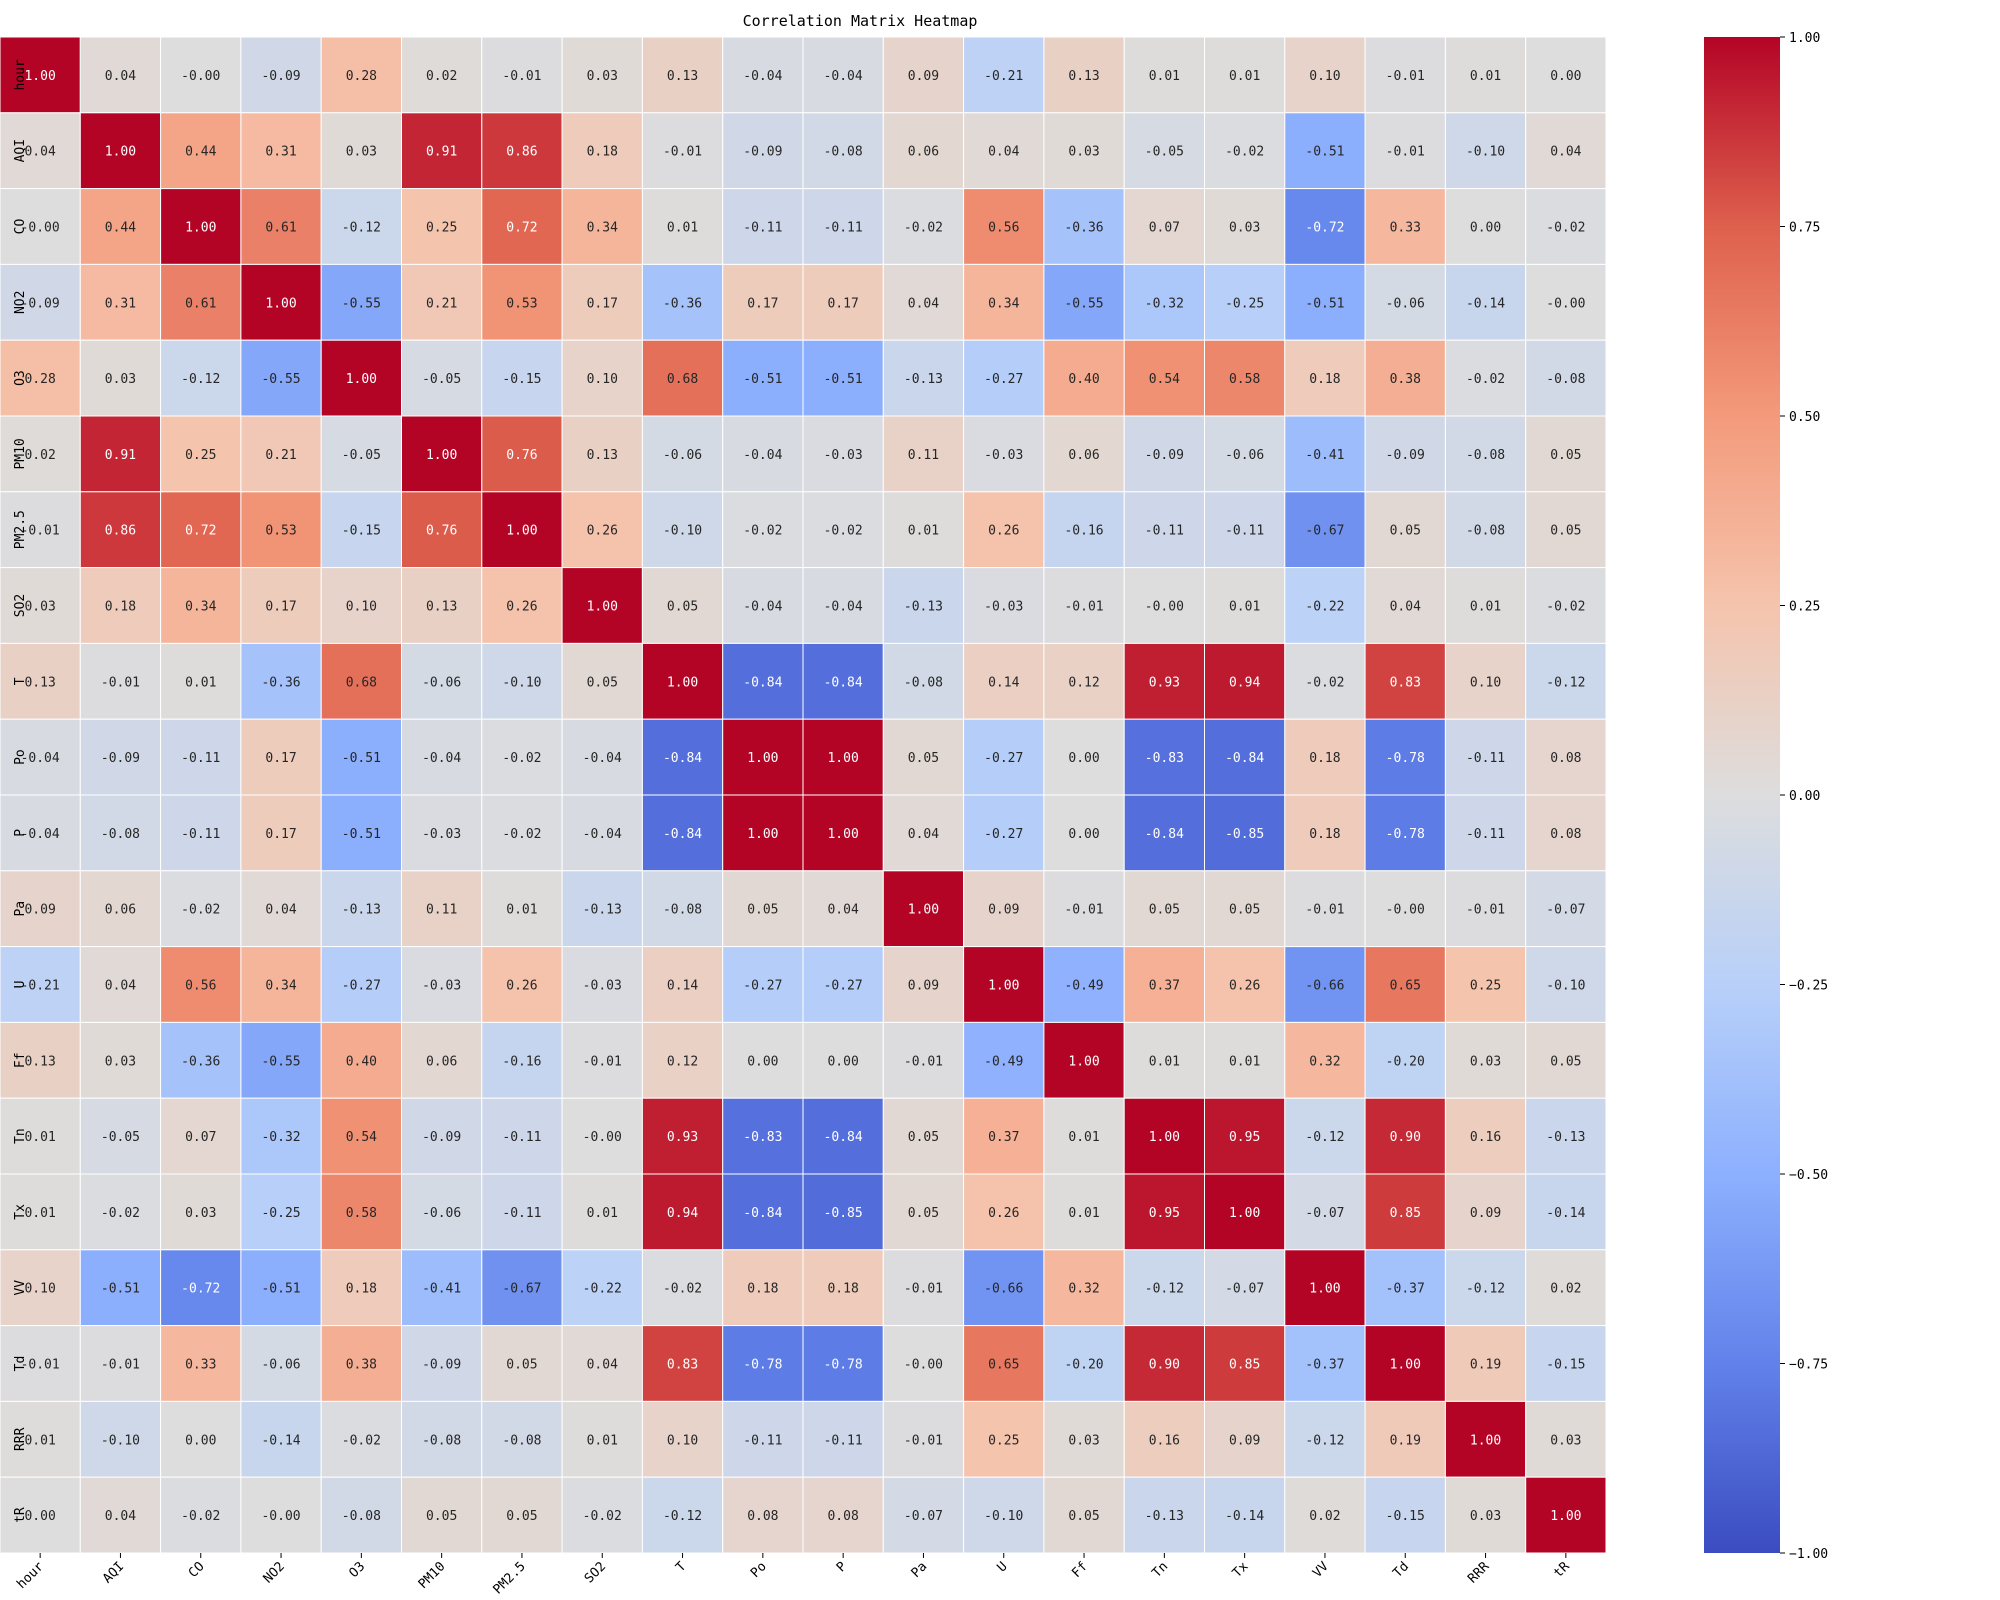 This screenshot has width=2000, height=1600. What do you see at coordinates (201, 1136) in the screenshot?
I see `heatmap-cell-Tn-CO` at bounding box center [201, 1136].